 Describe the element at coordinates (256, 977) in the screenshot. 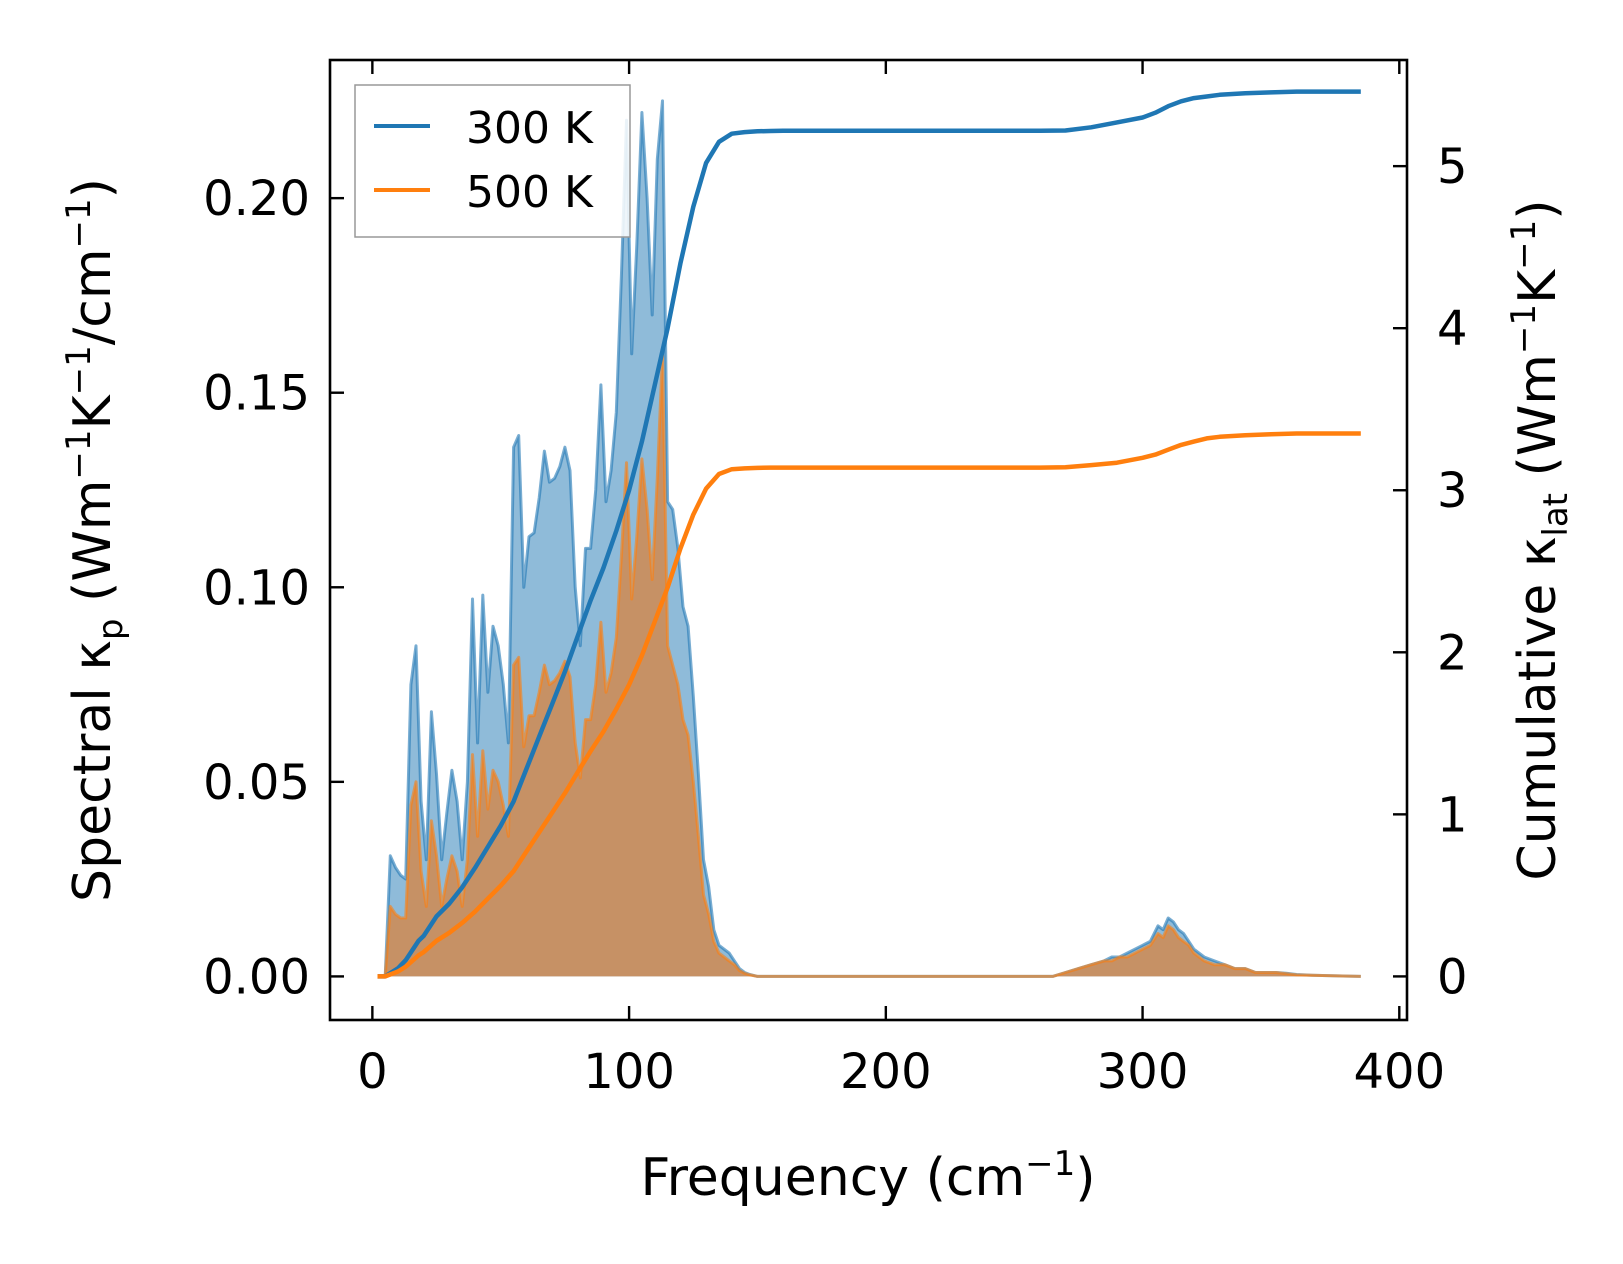

I see `y-left-tick-label: 0.00` at that location.